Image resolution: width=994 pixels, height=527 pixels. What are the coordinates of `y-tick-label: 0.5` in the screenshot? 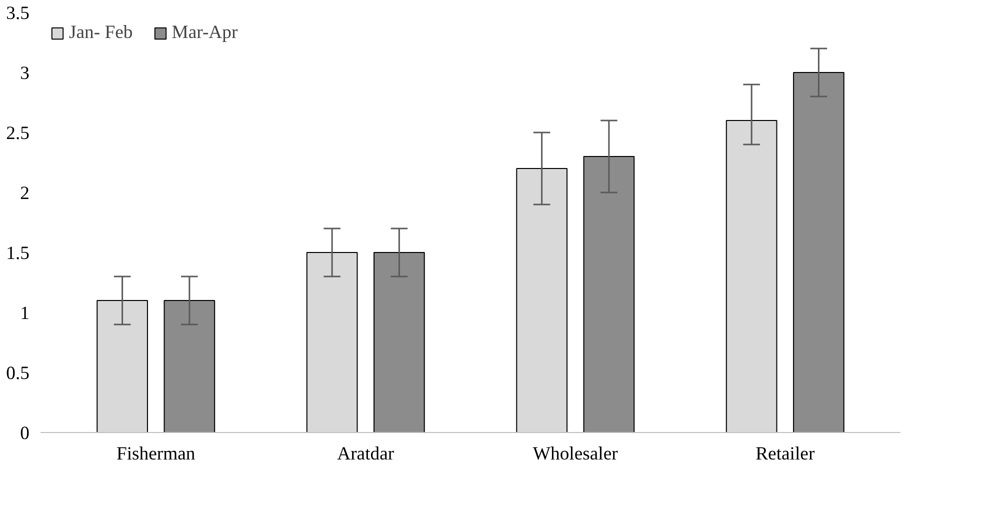 It's located at (18, 373).